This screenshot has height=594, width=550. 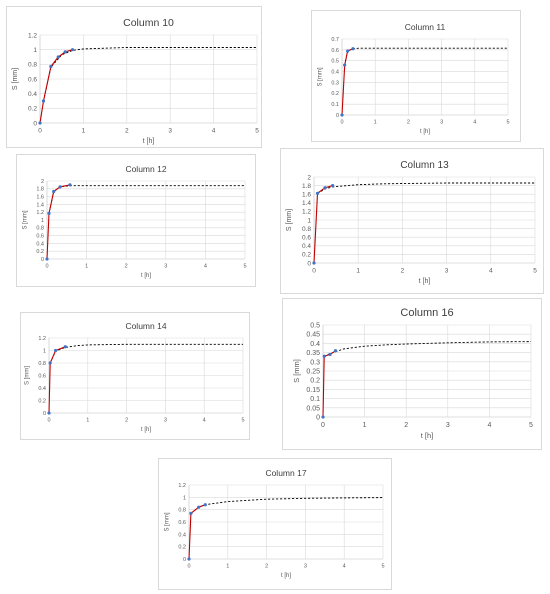 I want to click on y-tick-label: 0.7, so click(x=335, y=40).